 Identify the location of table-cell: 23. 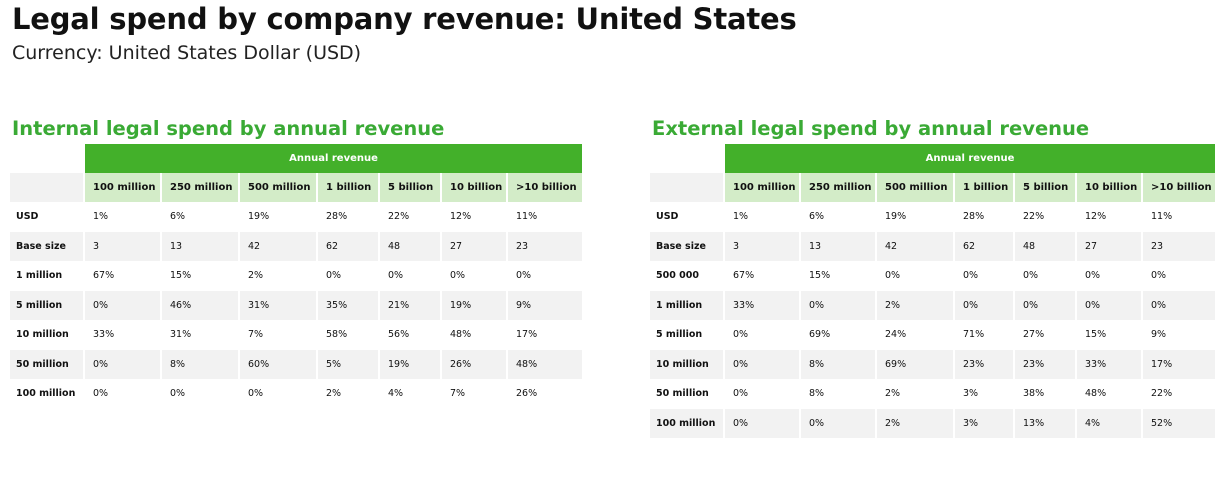
(1179, 246).